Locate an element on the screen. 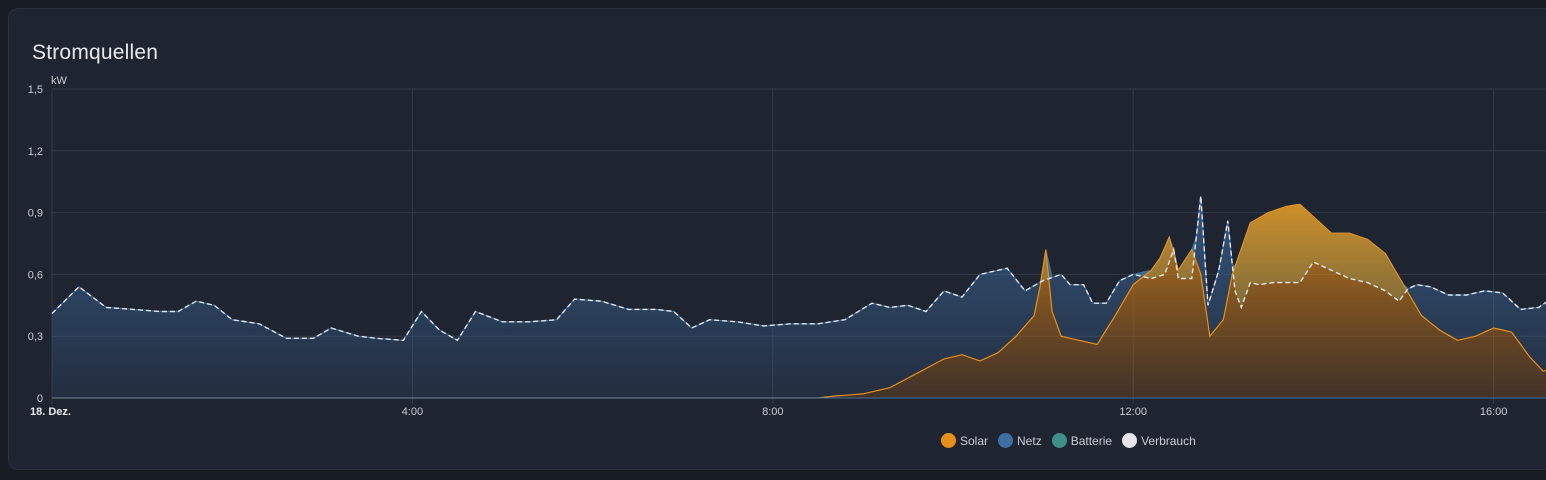 This screenshot has height=480, width=1546. y-tick-label: 0,3 is located at coordinates (35, 337).